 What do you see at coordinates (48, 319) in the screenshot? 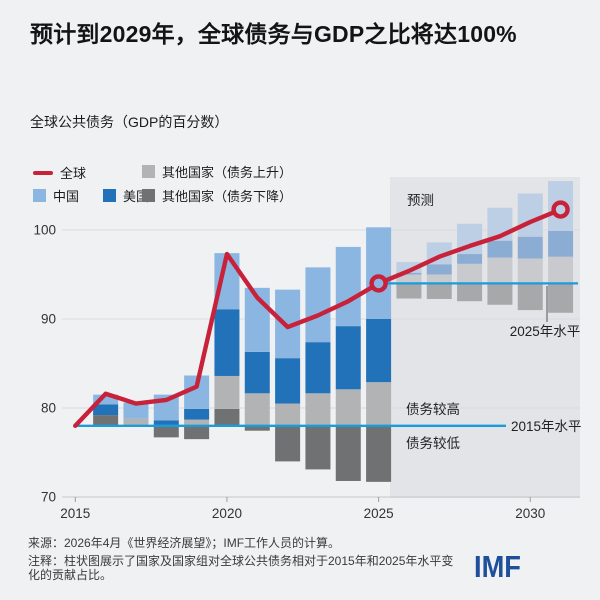
I see `y-tick-label-90: 90` at bounding box center [48, 319].